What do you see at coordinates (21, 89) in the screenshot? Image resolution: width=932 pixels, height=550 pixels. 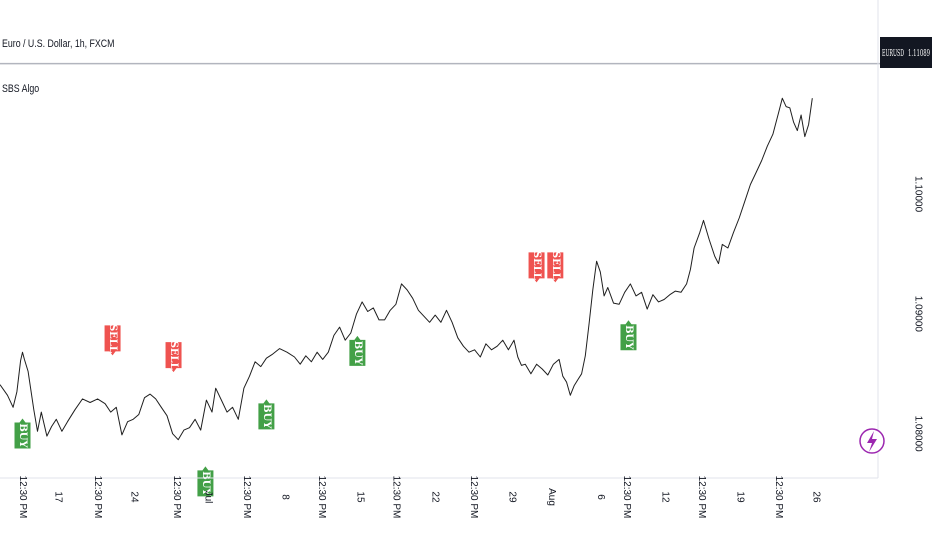 I see `indicator-label: SBS Algo` at bounding box center [21, 89].